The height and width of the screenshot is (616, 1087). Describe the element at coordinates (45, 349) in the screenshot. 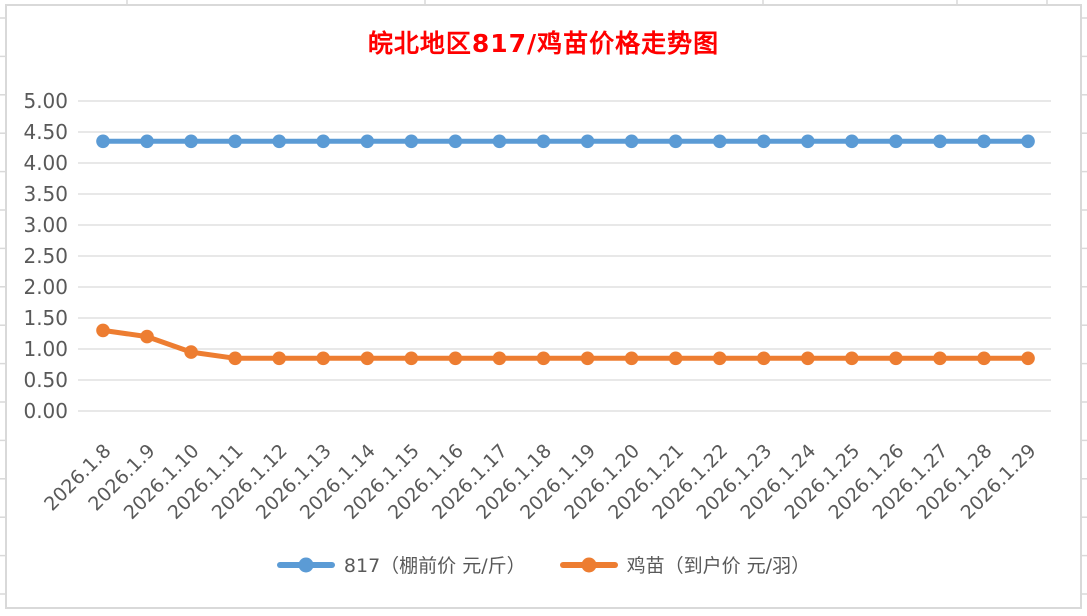

I see `y-axis-tick-label: 1.00` at that location.